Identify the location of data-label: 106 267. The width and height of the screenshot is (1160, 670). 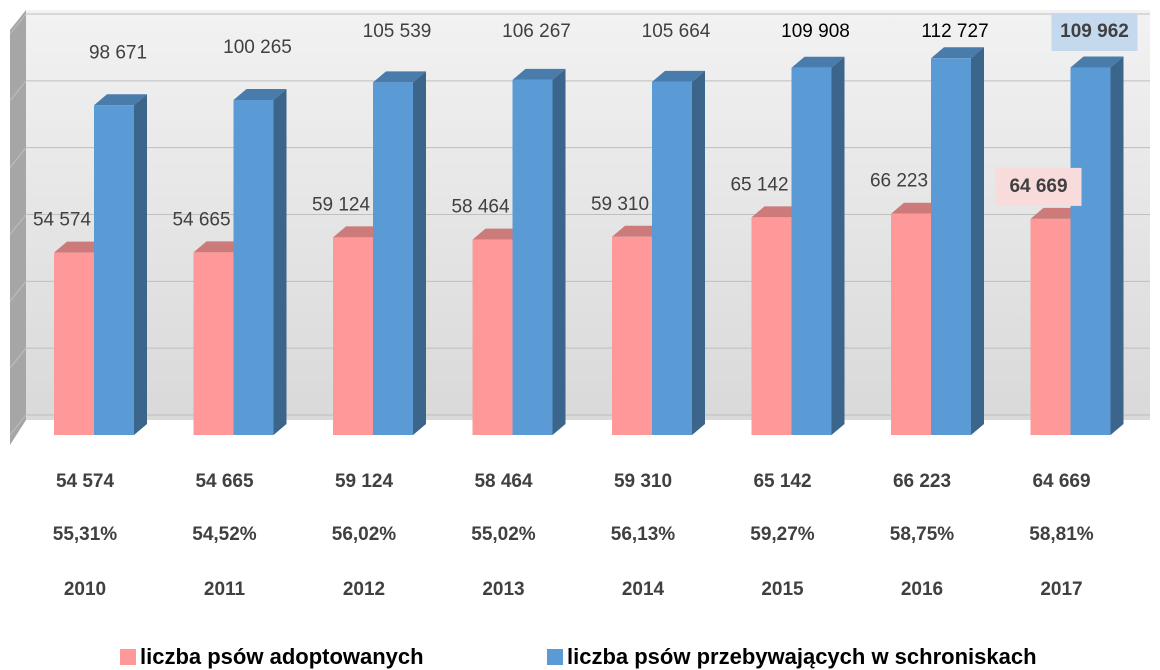
(536, 31).